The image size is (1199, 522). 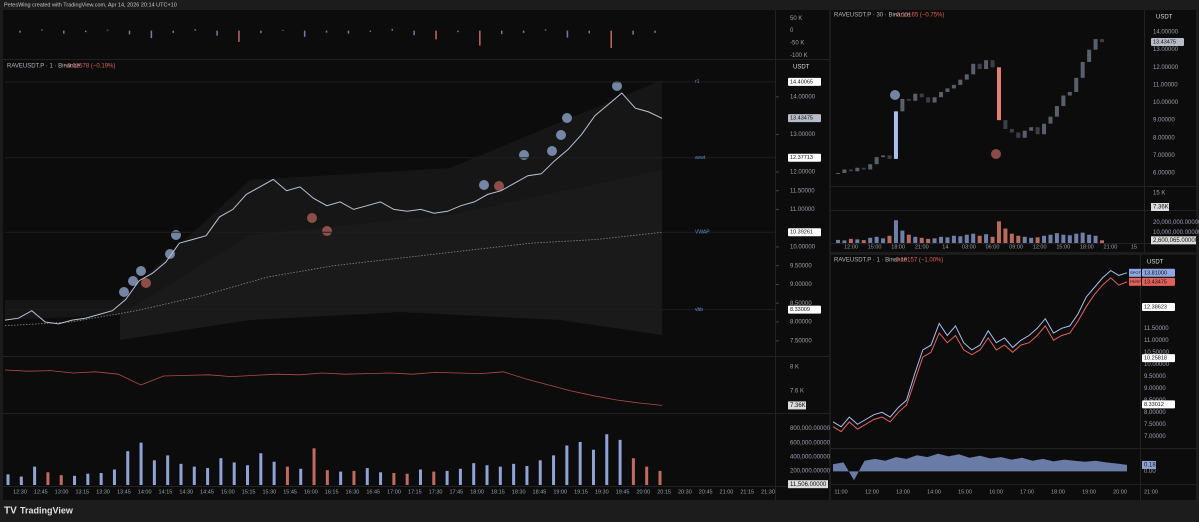 I want to click on axis-label: 50 K, so click(x=796, y=19).